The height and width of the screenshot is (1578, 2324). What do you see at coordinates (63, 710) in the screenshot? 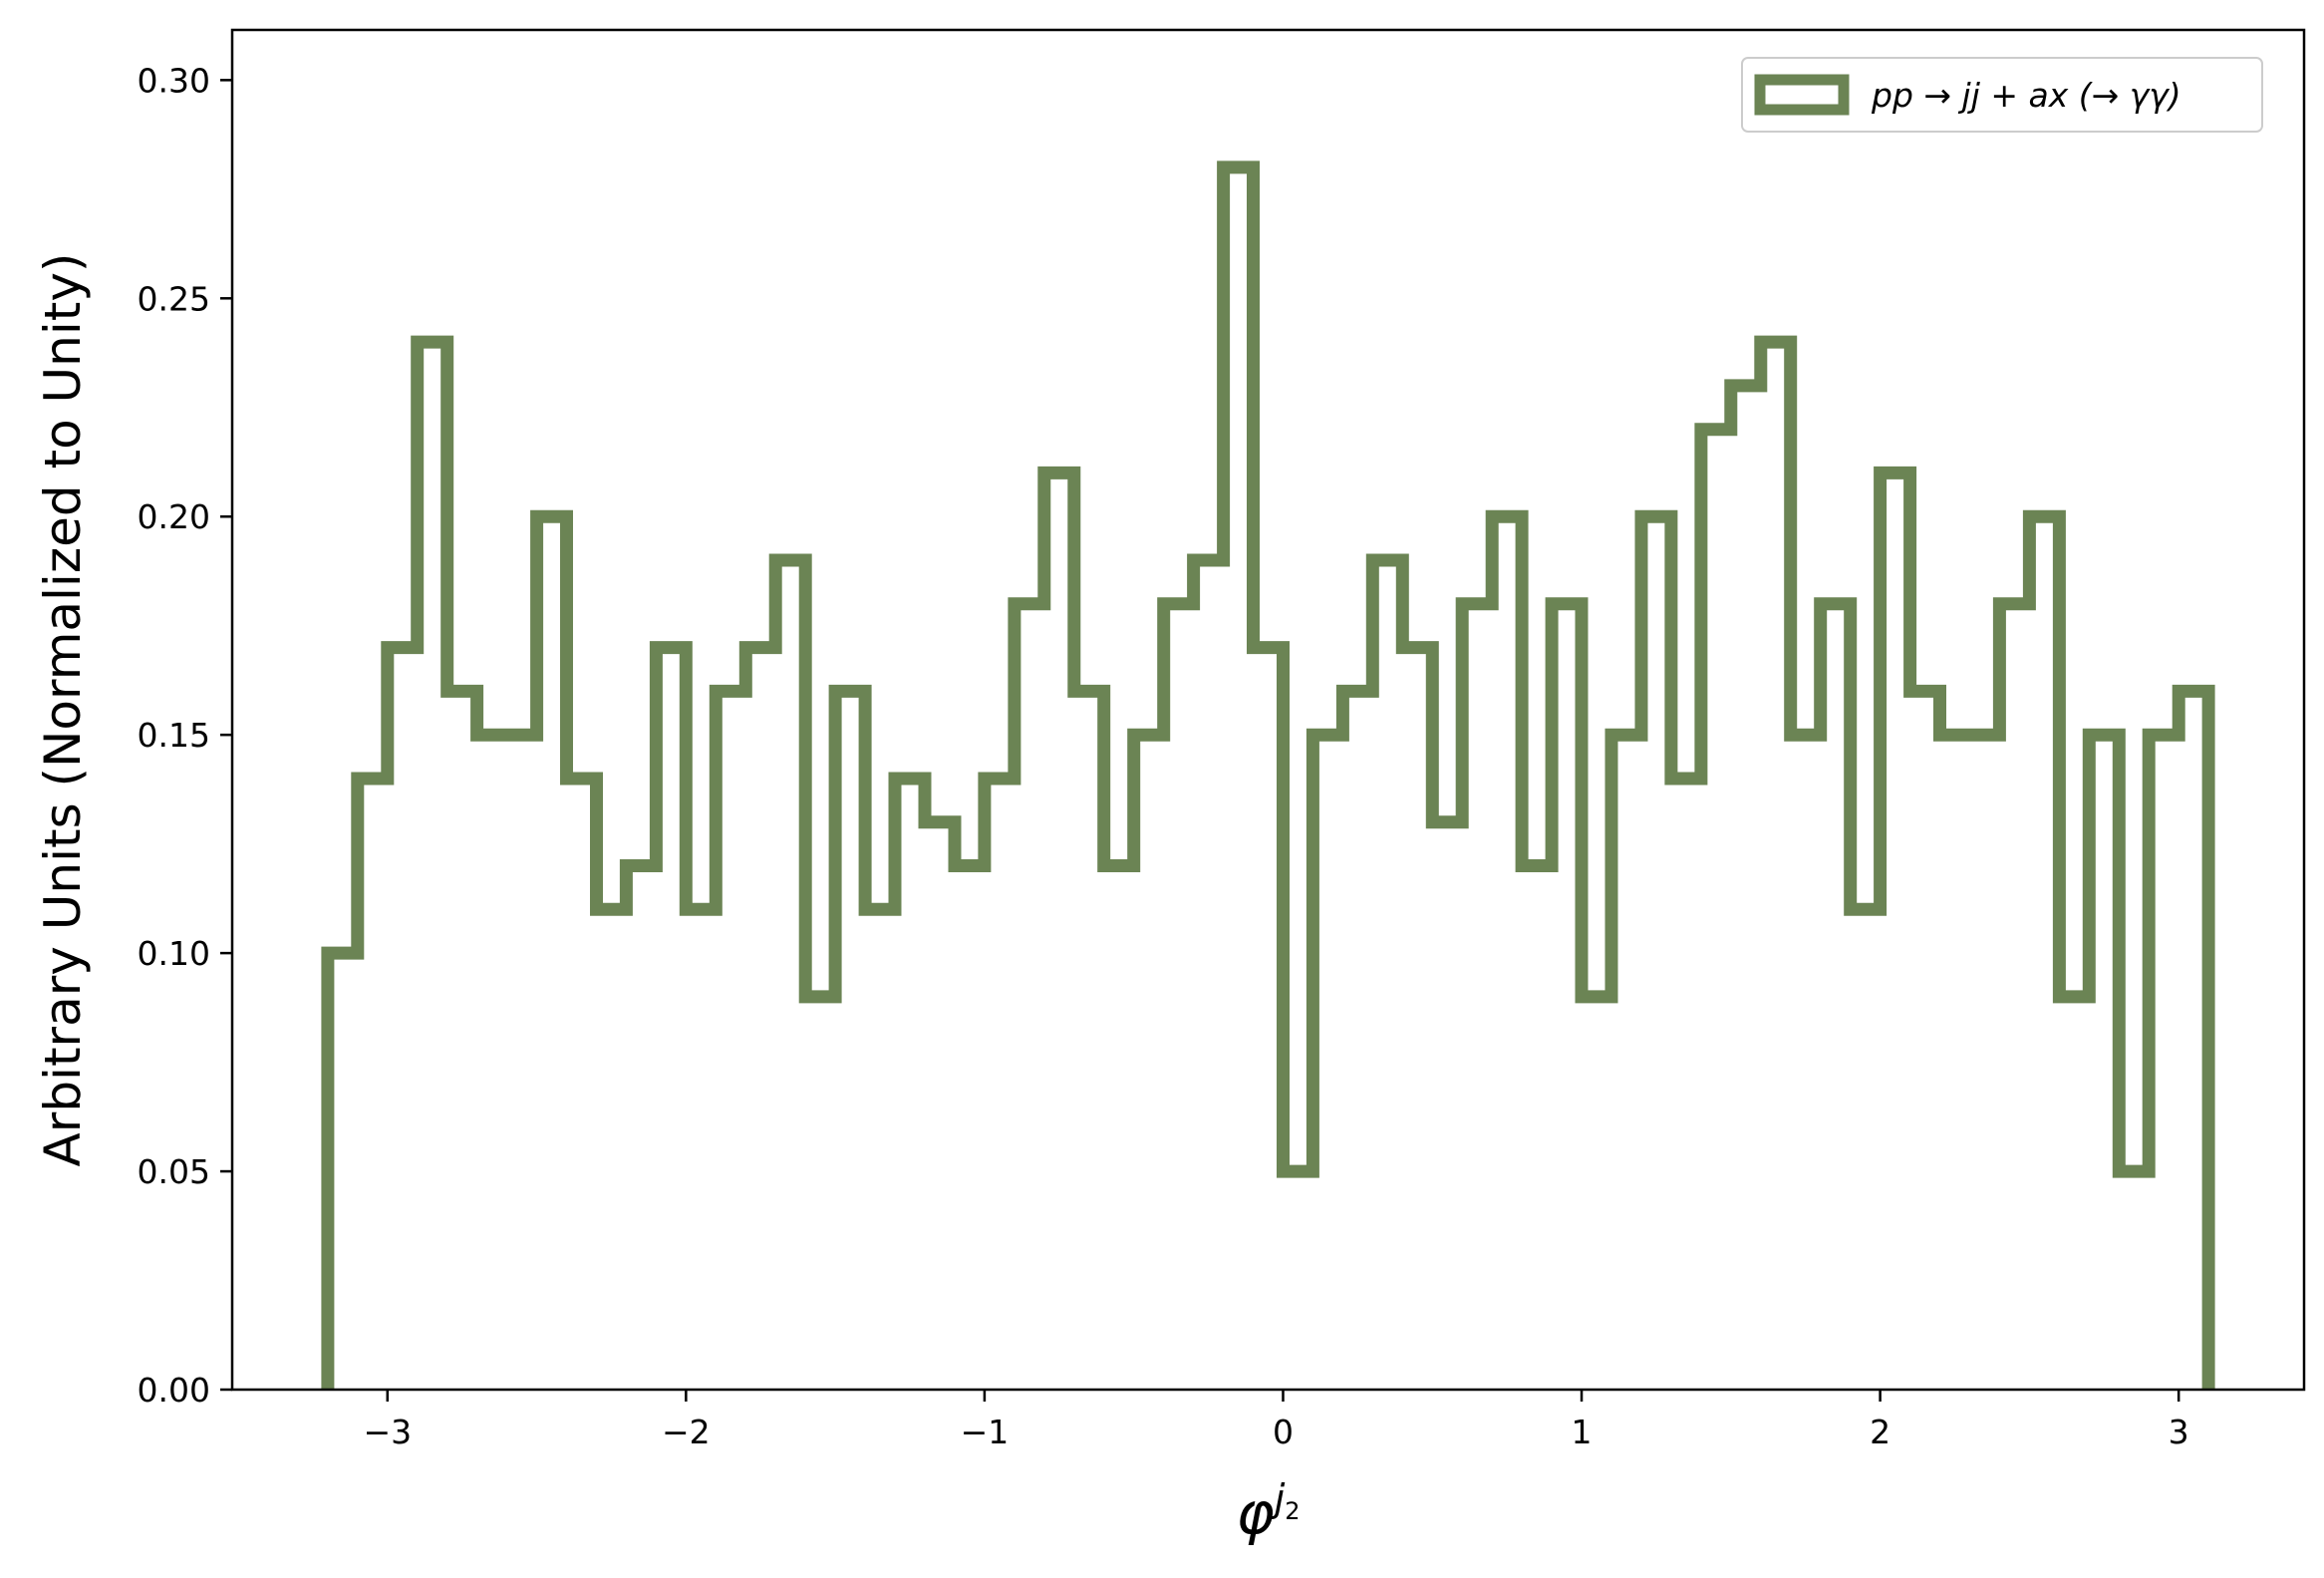
I see `y-axis-label: Arbitrary Units (Normalized to Unity)` at bounding box center [63, 710].